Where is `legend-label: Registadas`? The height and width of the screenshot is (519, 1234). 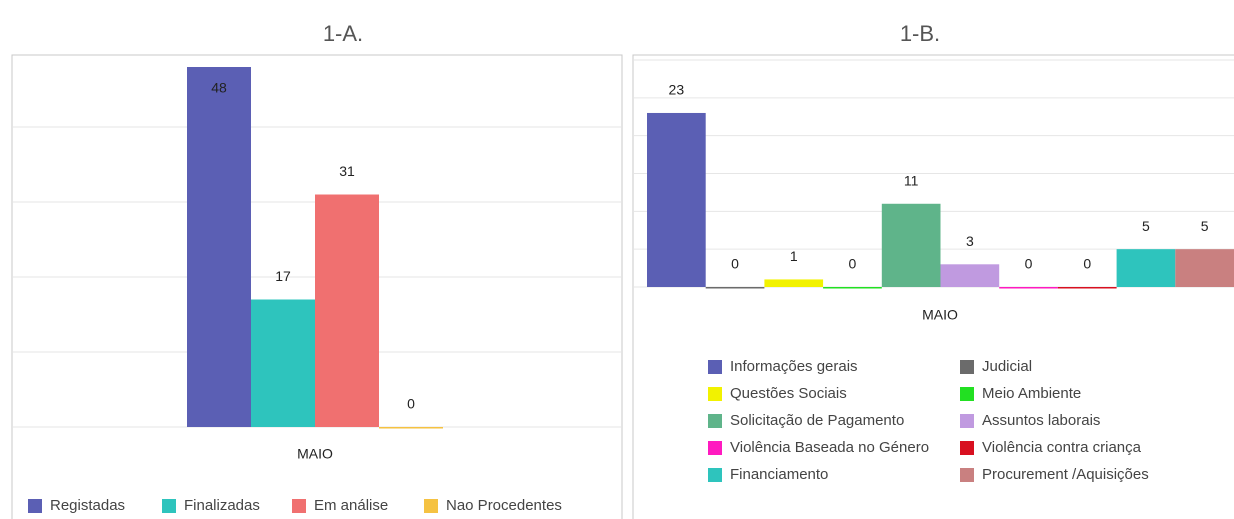 legend-label: Registadas is located at coordinates (87, 505).